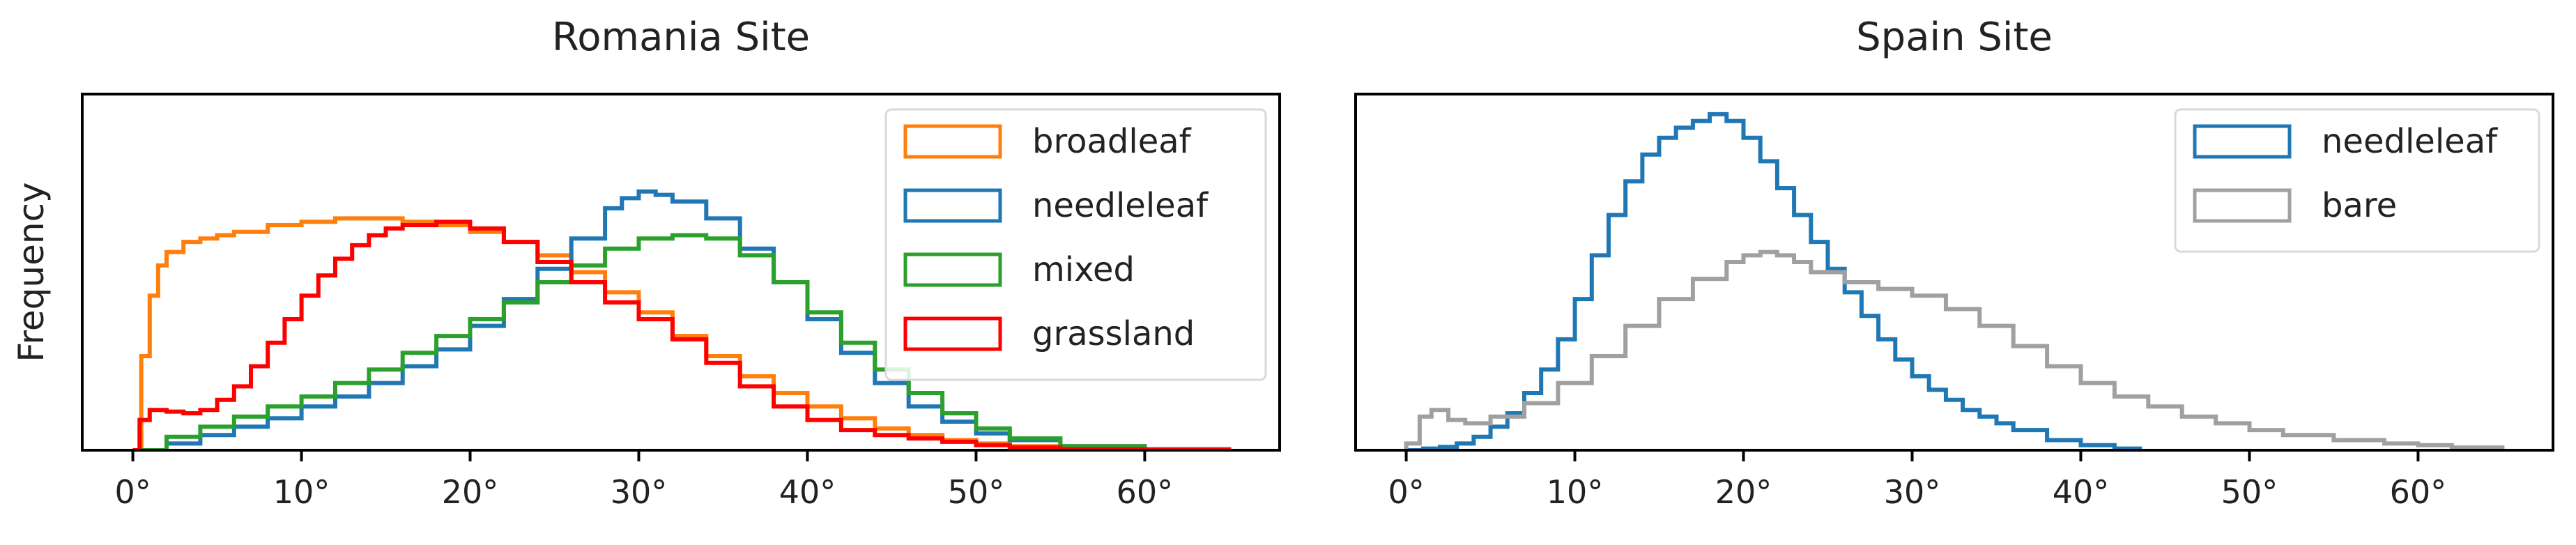 Image resolution: width=2576 pixels, height=545 pixels. I want to click on chart-title: Romania Site, so click(681, 37).